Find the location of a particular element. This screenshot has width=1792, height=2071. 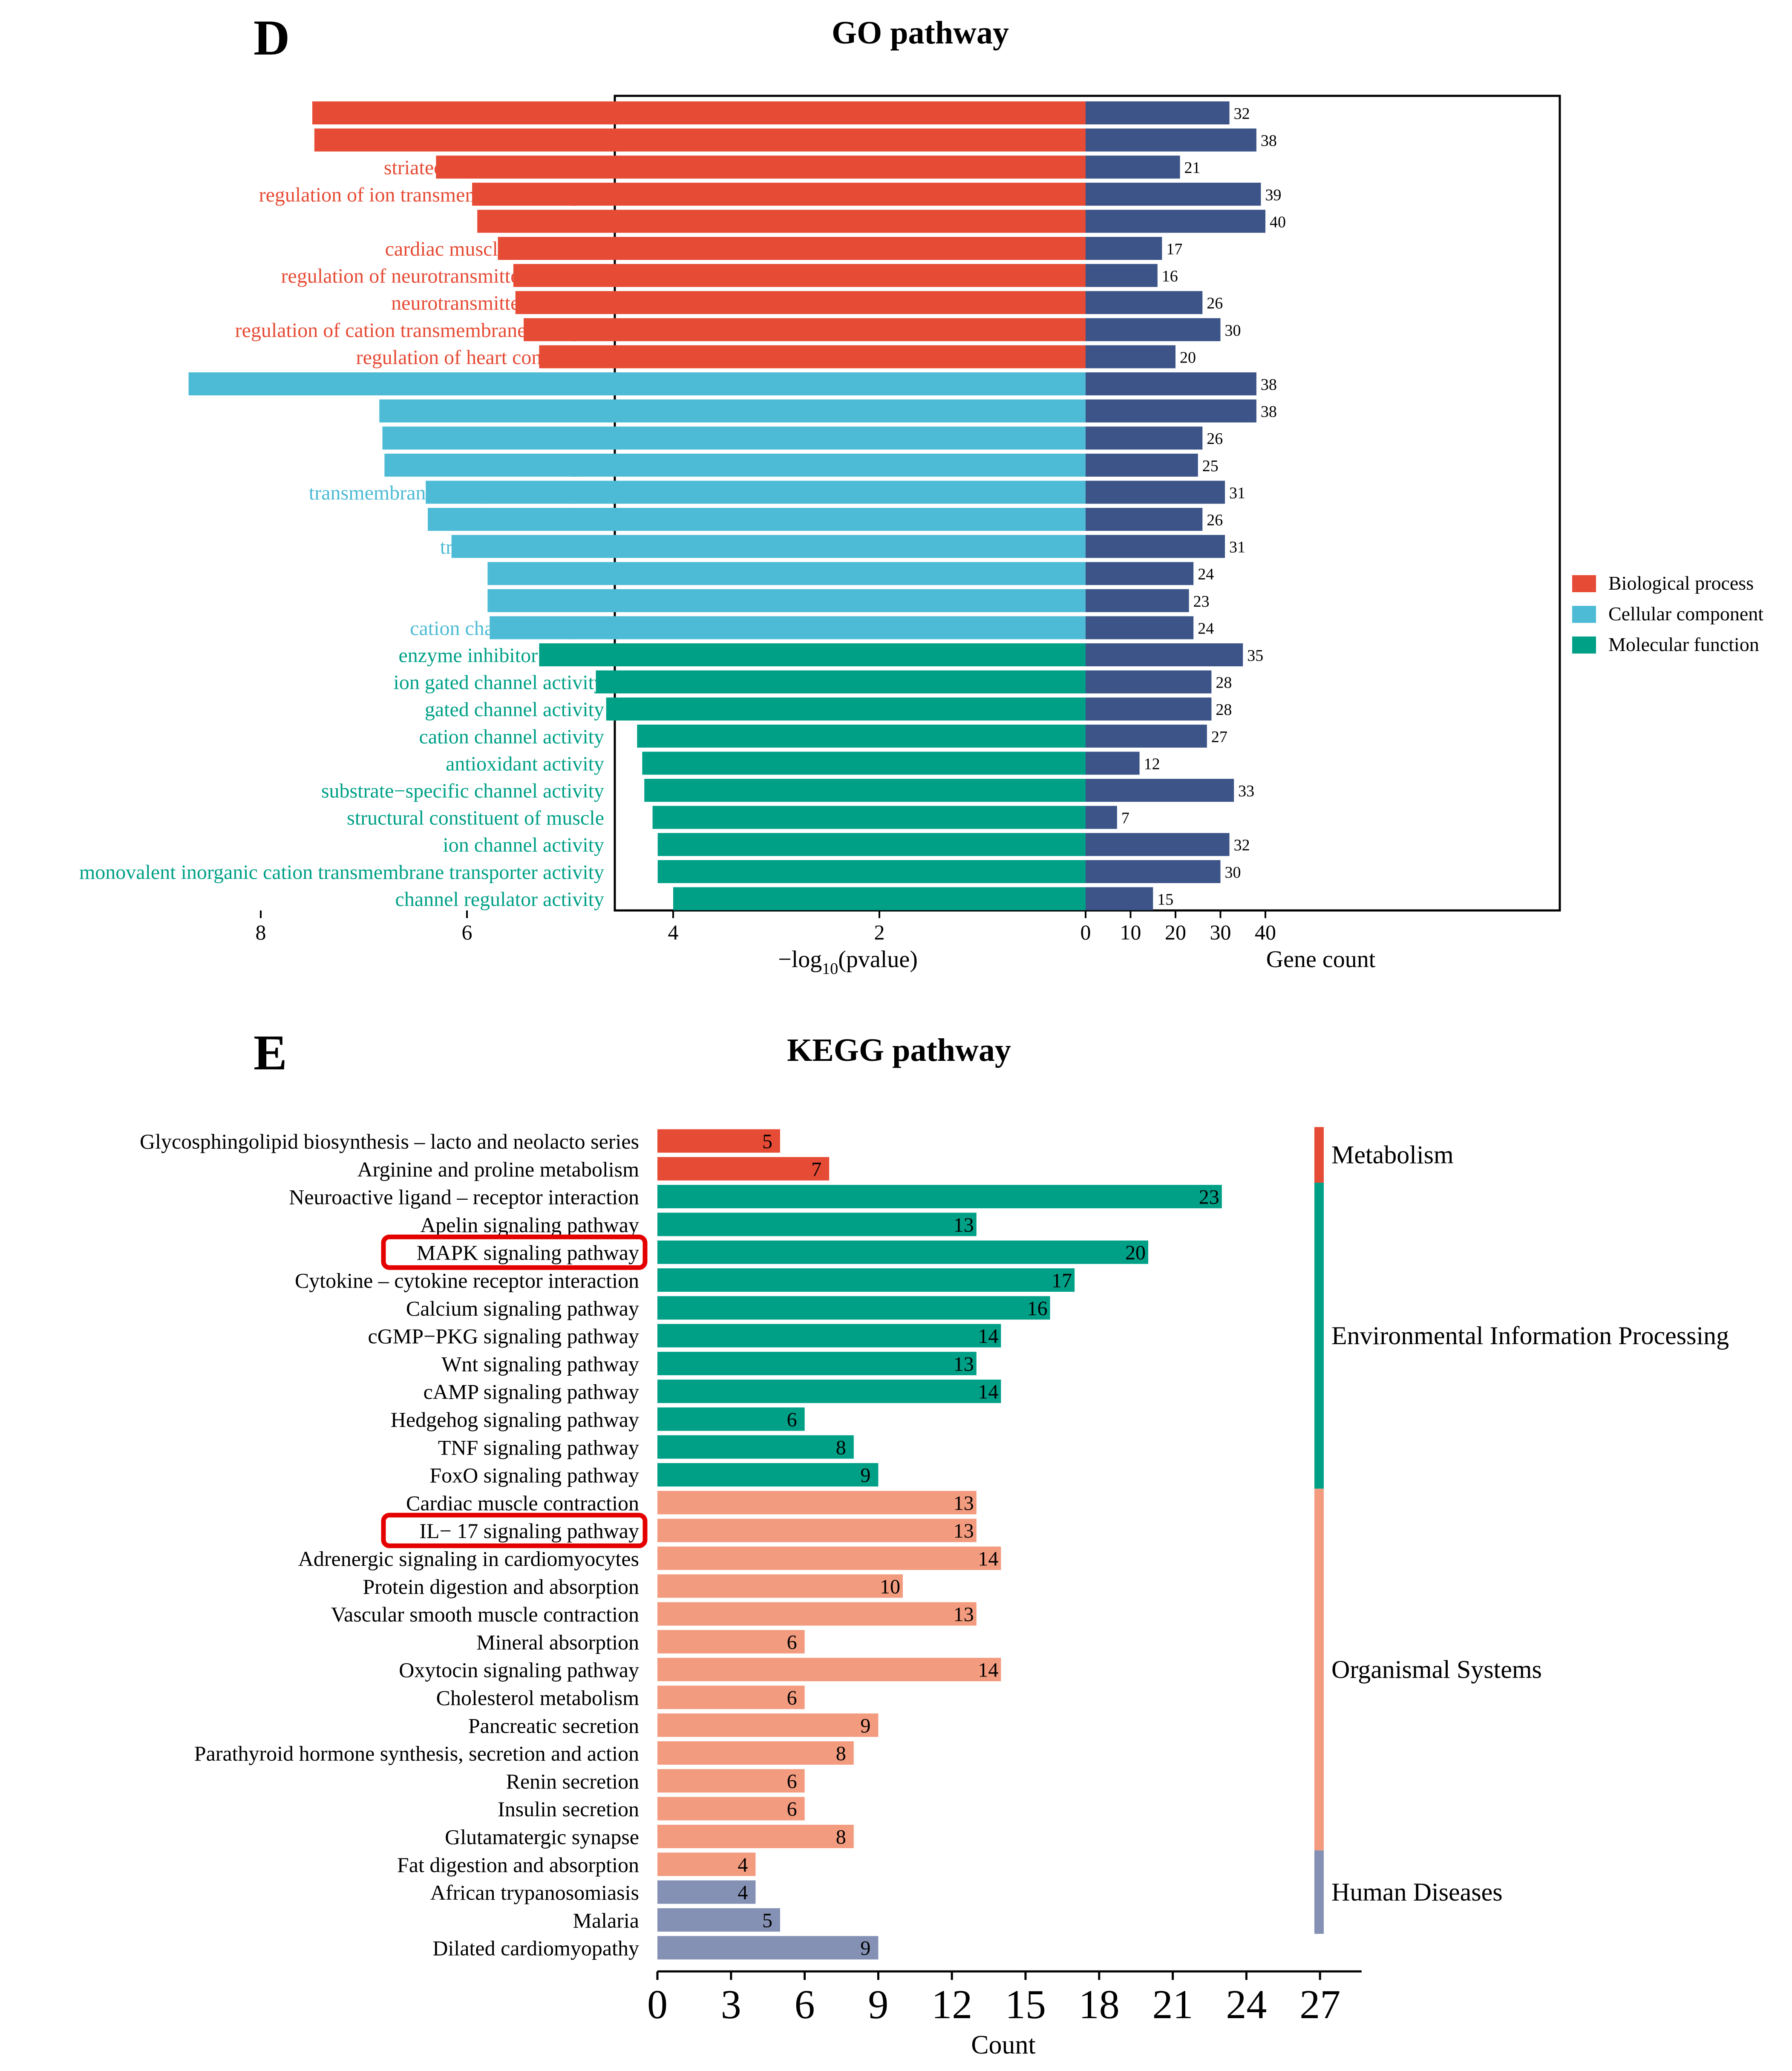

kegg-pathway-label: Apelin signaling pathway is located at coordinates (529, 1225).